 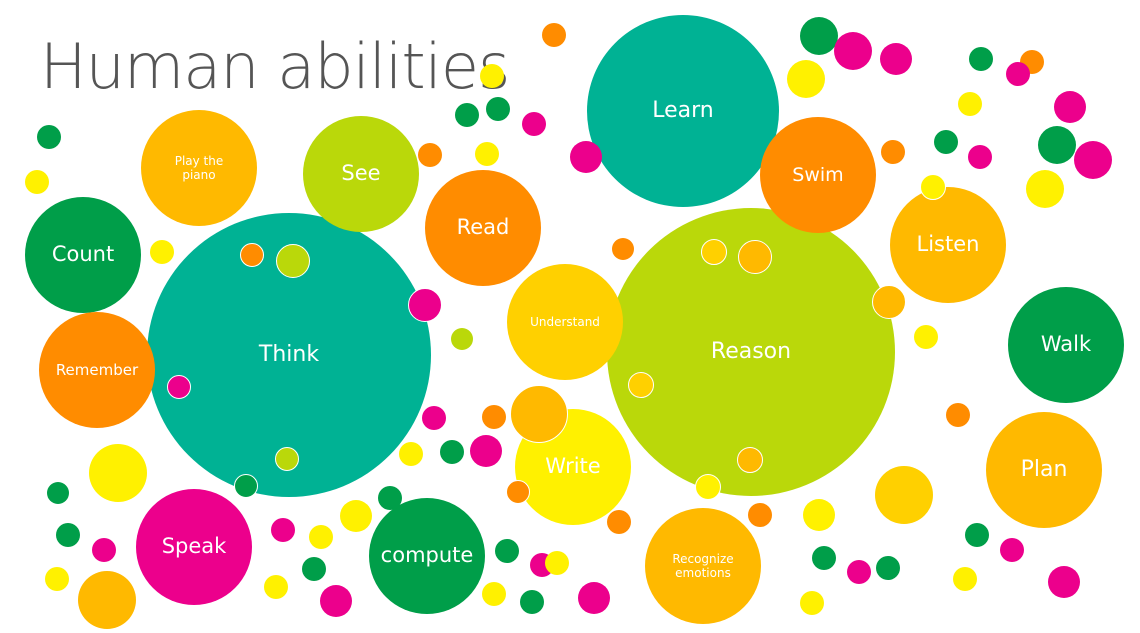 I want to click on bubble-listen: Listen, so click(x=948, y=245).